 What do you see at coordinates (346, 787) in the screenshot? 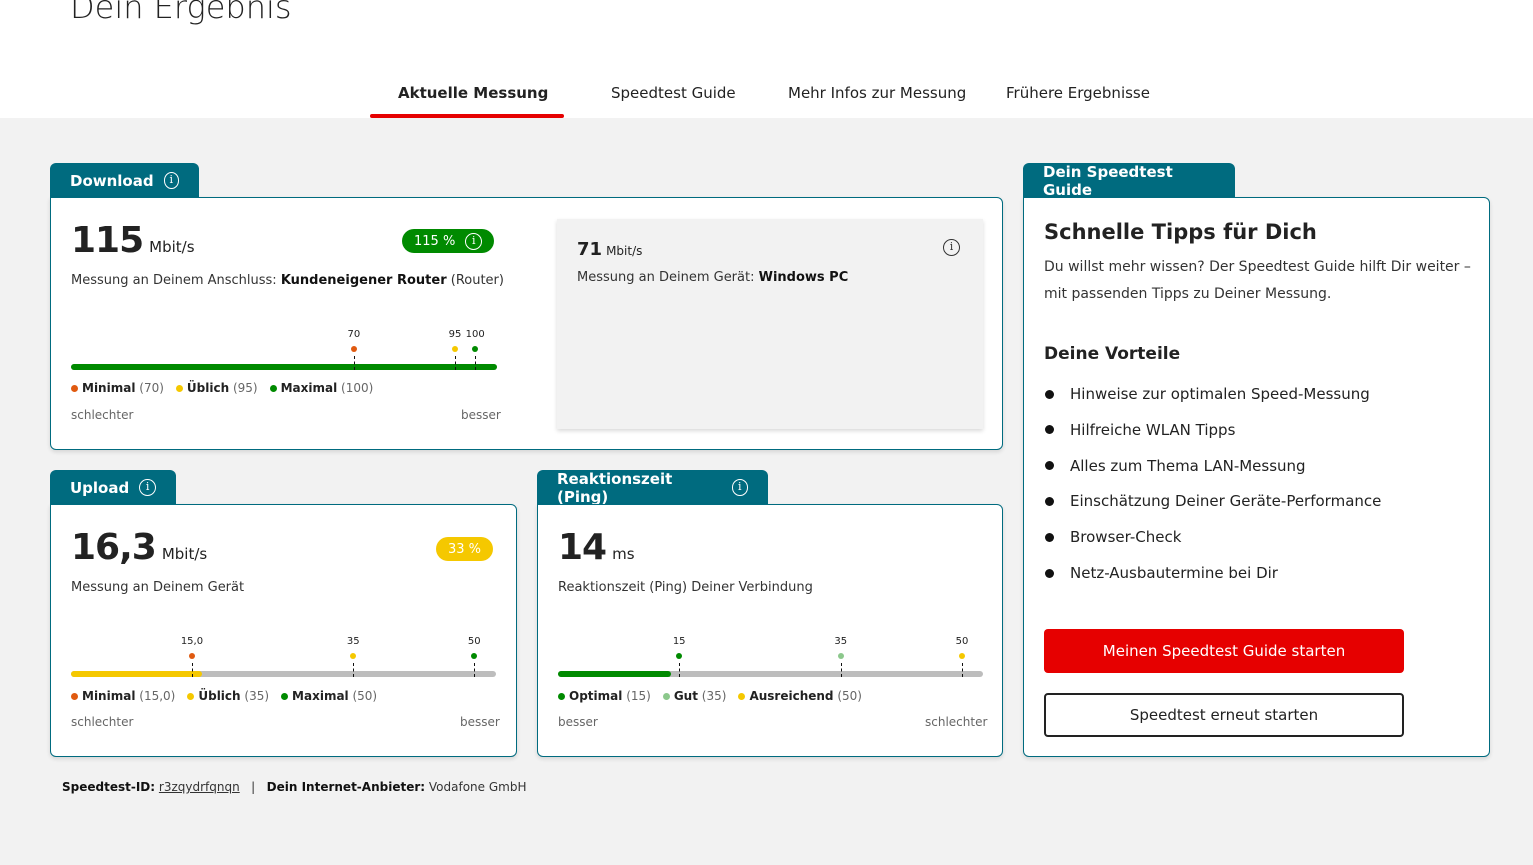
I see `provider-label: Dein Internet-Anbieter:` at bounding box center [346, 787].